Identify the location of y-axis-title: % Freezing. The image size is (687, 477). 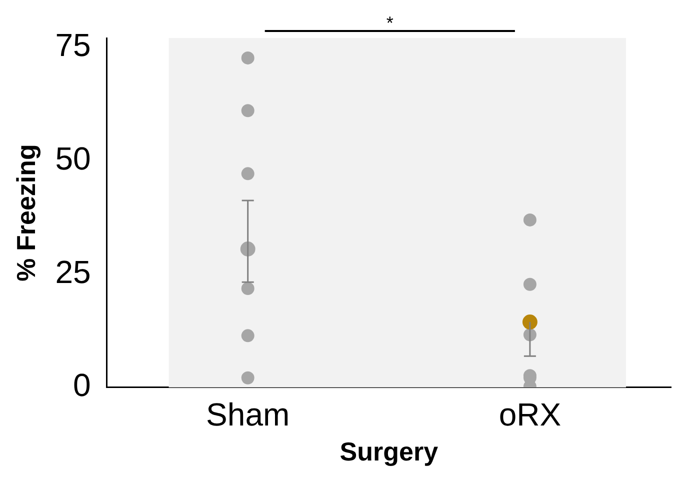
(25, 213).